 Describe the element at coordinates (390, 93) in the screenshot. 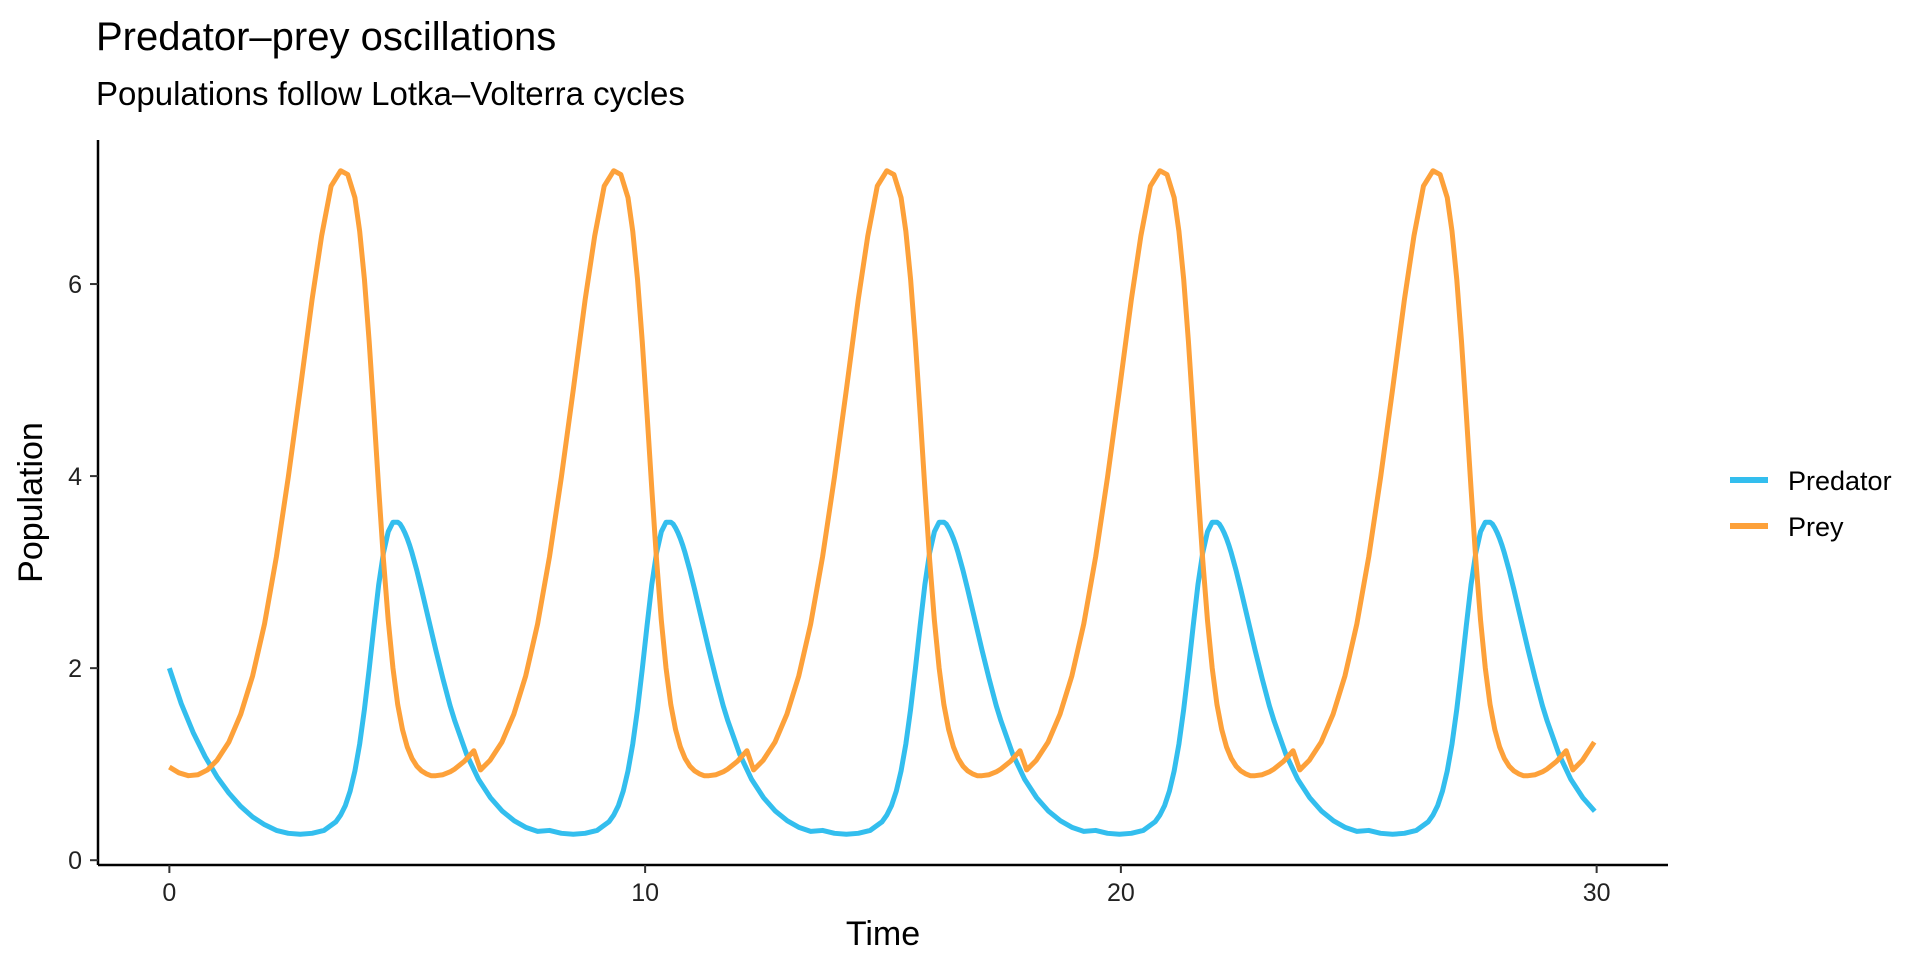

I see `chart-subtitle: Populations follow Lotka–Volterra cycles` at that location.